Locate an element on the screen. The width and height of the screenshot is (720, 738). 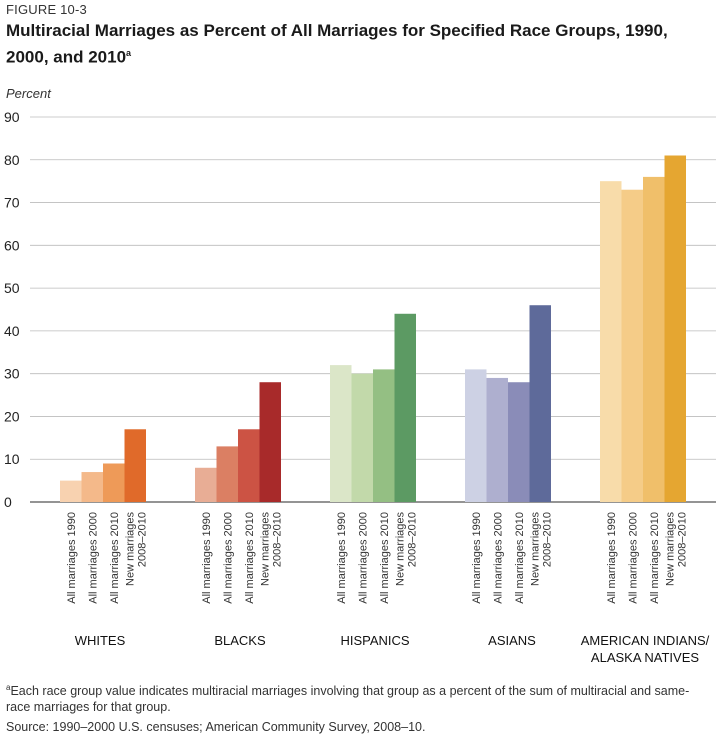
group-label: WHITES is located at coordinates (100, 640).